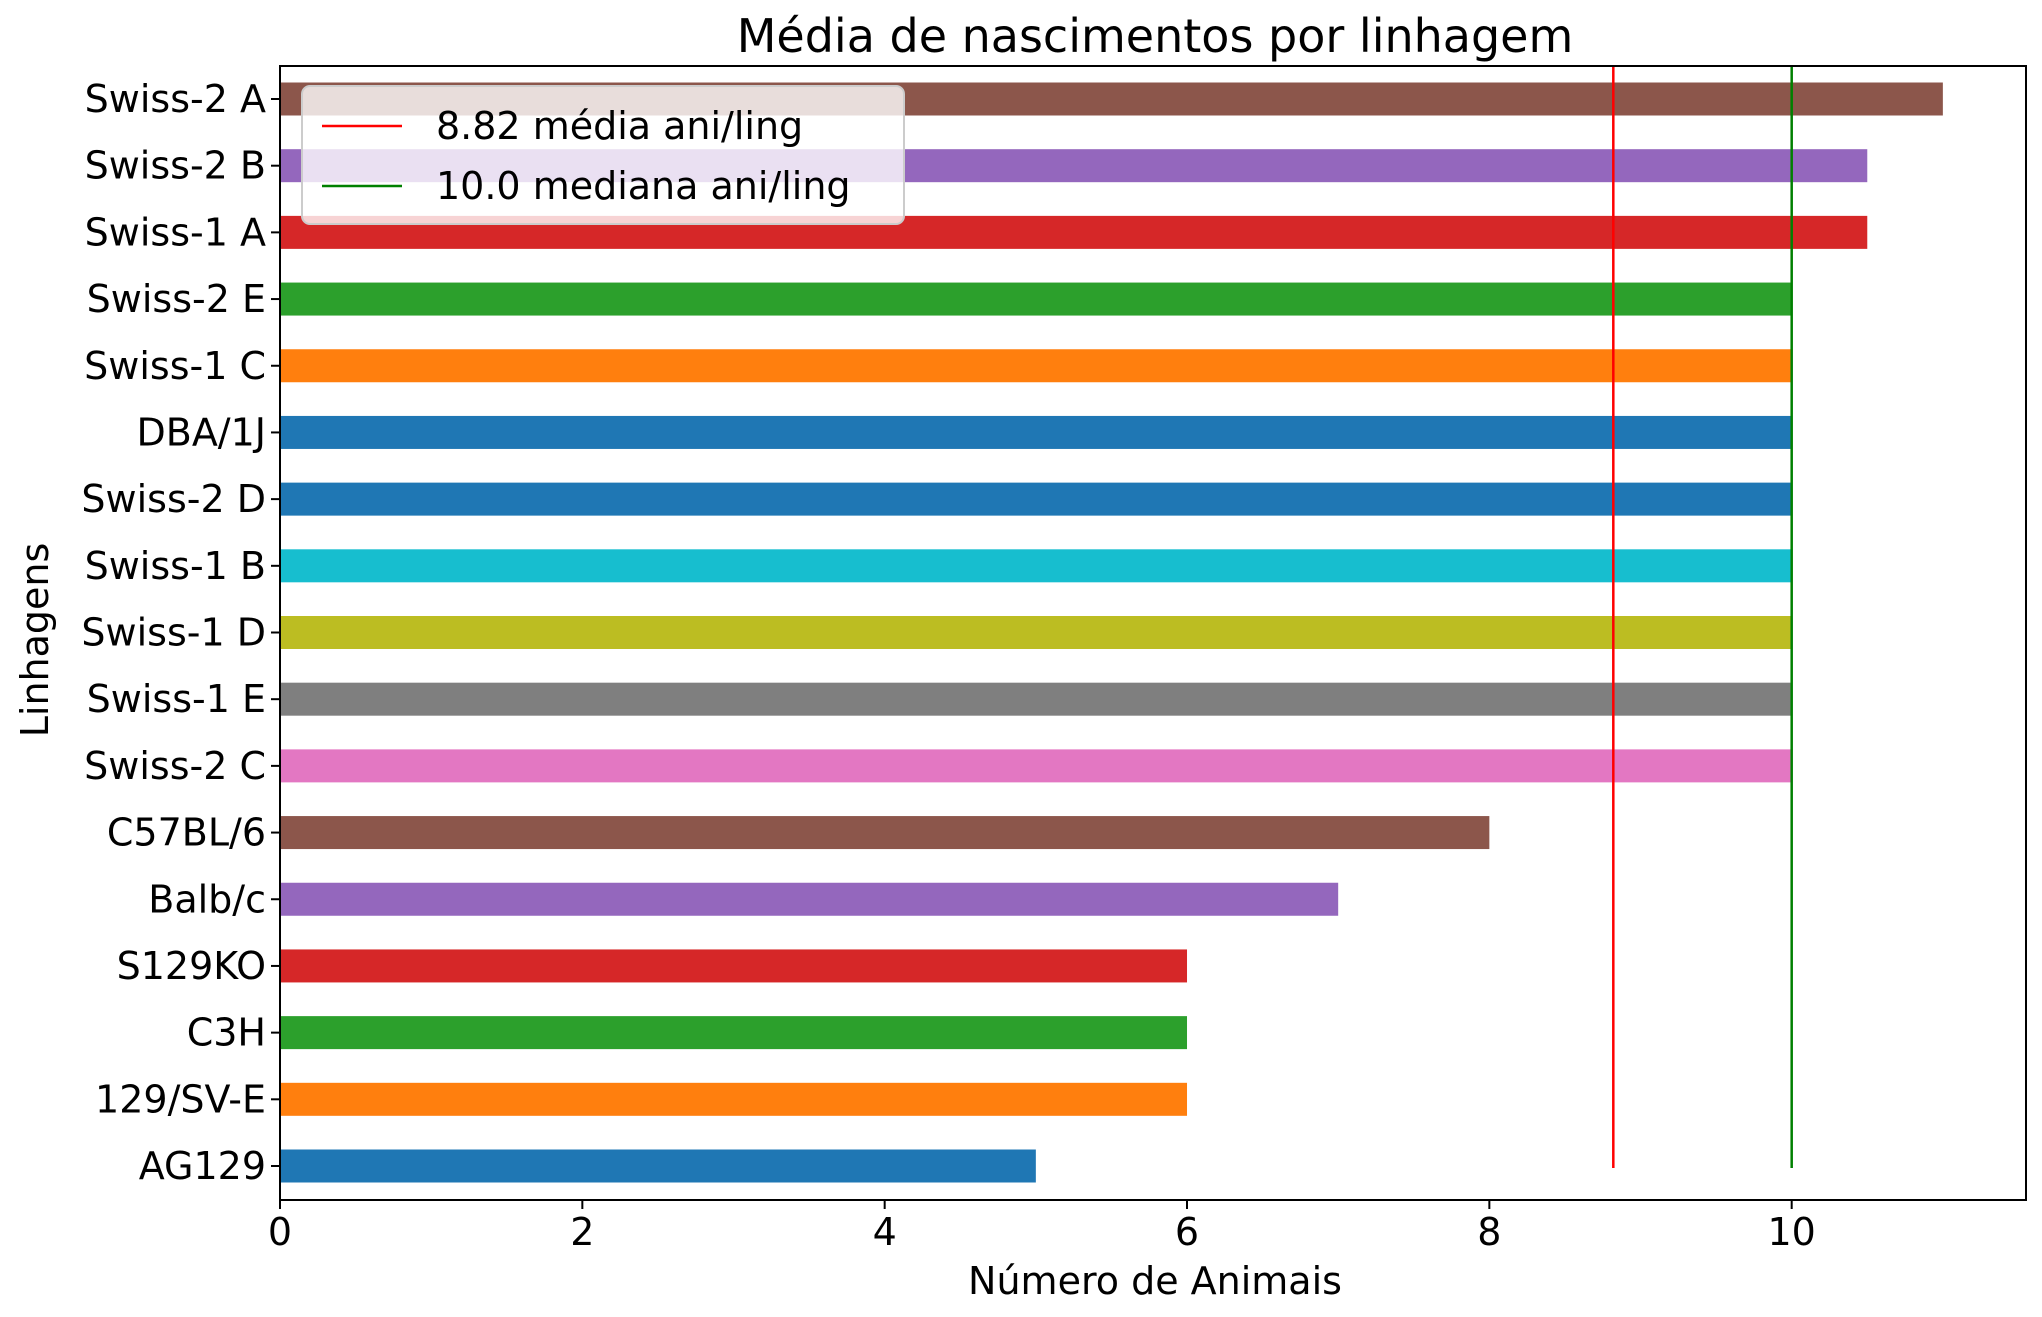  I want to click on y-axis-label: Linhagens, so click(35, 640).